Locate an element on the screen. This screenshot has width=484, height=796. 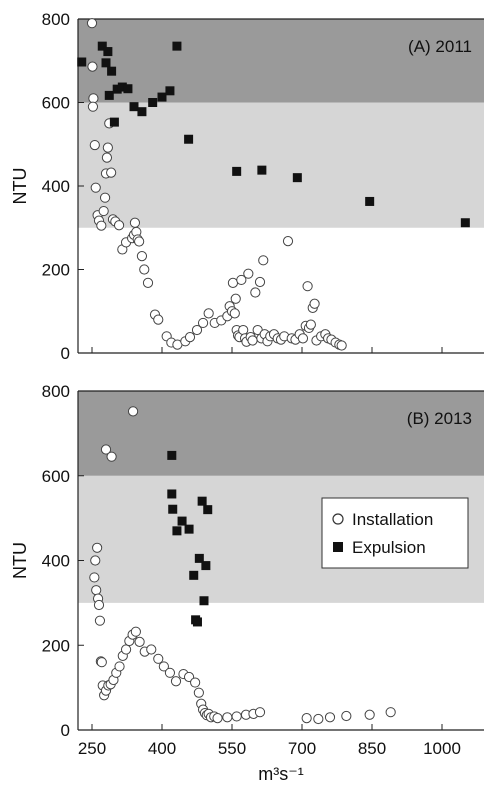
legend-installation-marker is located at coordinates (338, 519).